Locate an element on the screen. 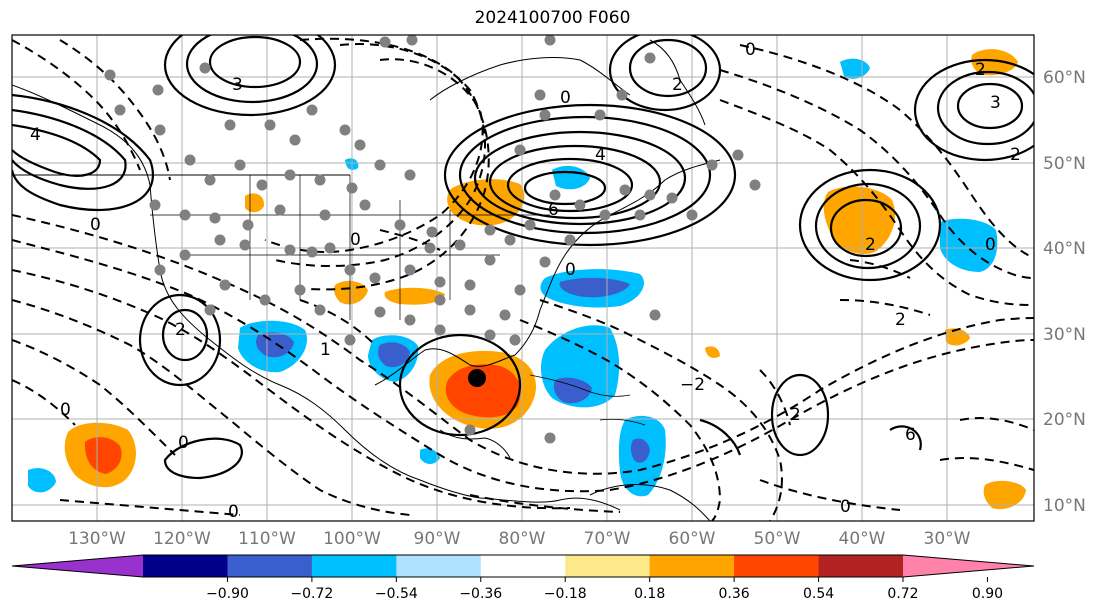 The image size is (1105, 615). lat-label: 40°N is located at coordinates (1064, 249).